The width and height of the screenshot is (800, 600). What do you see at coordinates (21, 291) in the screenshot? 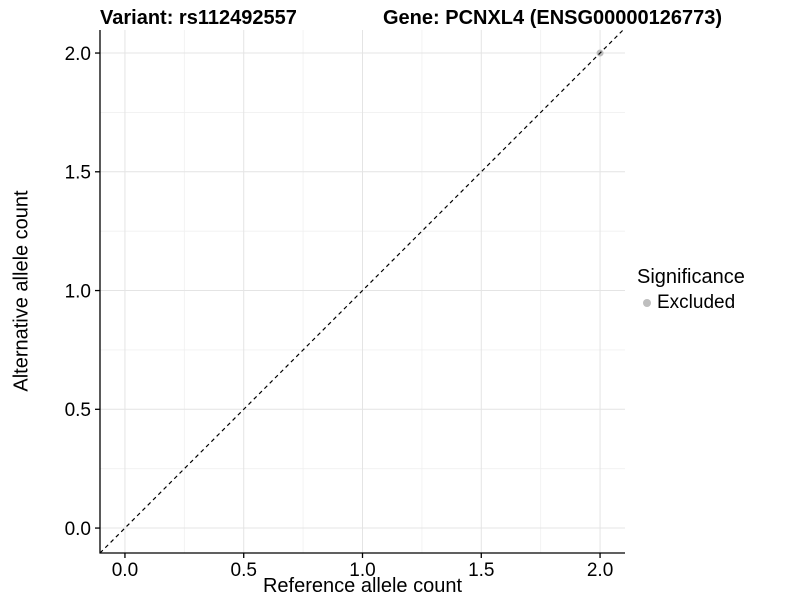
I see `y-axis-label: Alternative allele count` at bounding box center [21, 291].